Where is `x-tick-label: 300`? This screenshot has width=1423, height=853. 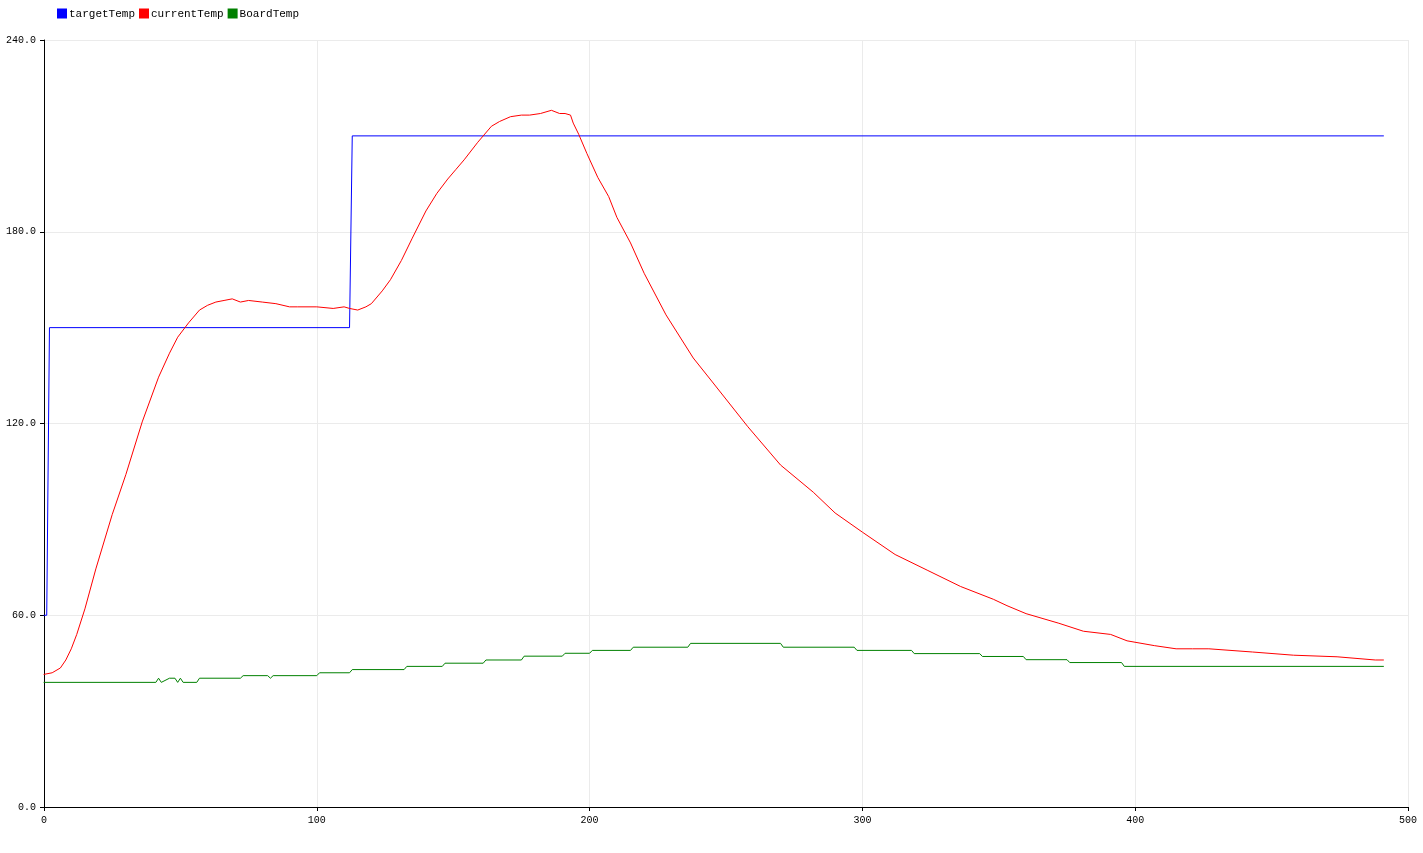 x-tick-label: 300 is located at coordinates (862, 820).